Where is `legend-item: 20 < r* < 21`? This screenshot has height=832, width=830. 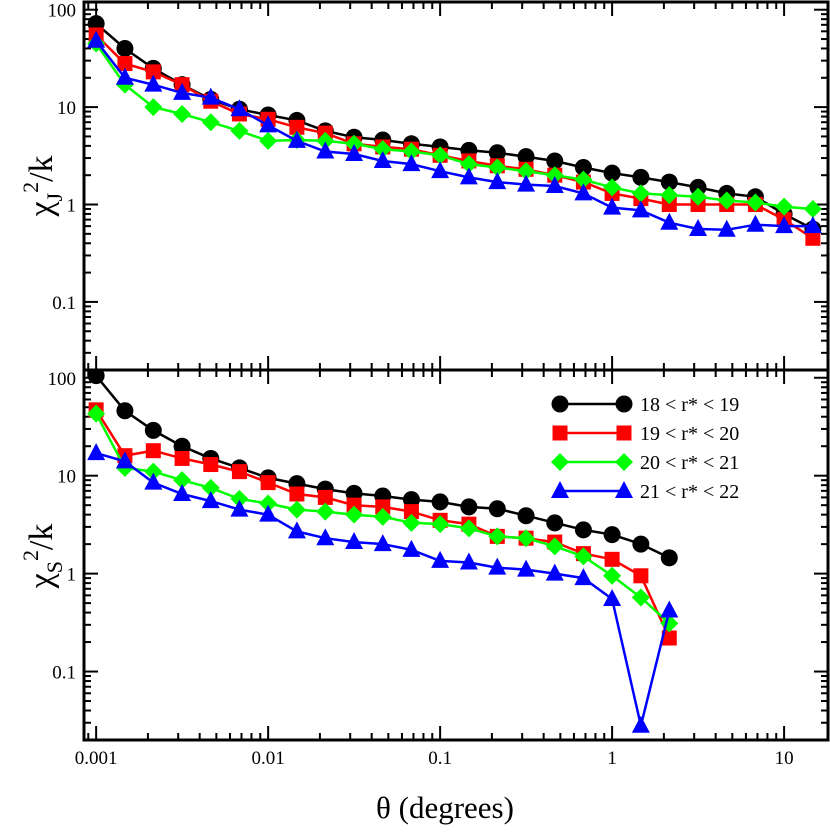 legend-item: 20 < r* < 21 is located at coordinates (645, 463).